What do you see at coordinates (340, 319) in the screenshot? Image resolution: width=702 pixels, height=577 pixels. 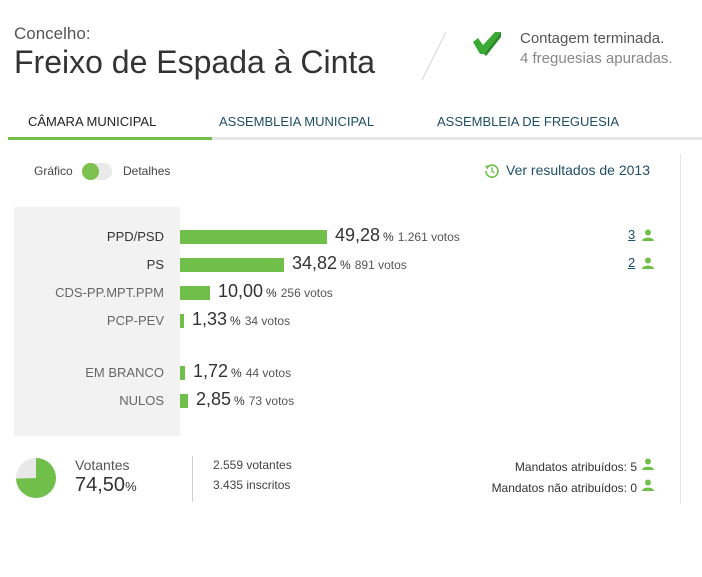 I see `result-row: PCP-PEV 1,33% 34 votos` at bounding box center [340, 319].